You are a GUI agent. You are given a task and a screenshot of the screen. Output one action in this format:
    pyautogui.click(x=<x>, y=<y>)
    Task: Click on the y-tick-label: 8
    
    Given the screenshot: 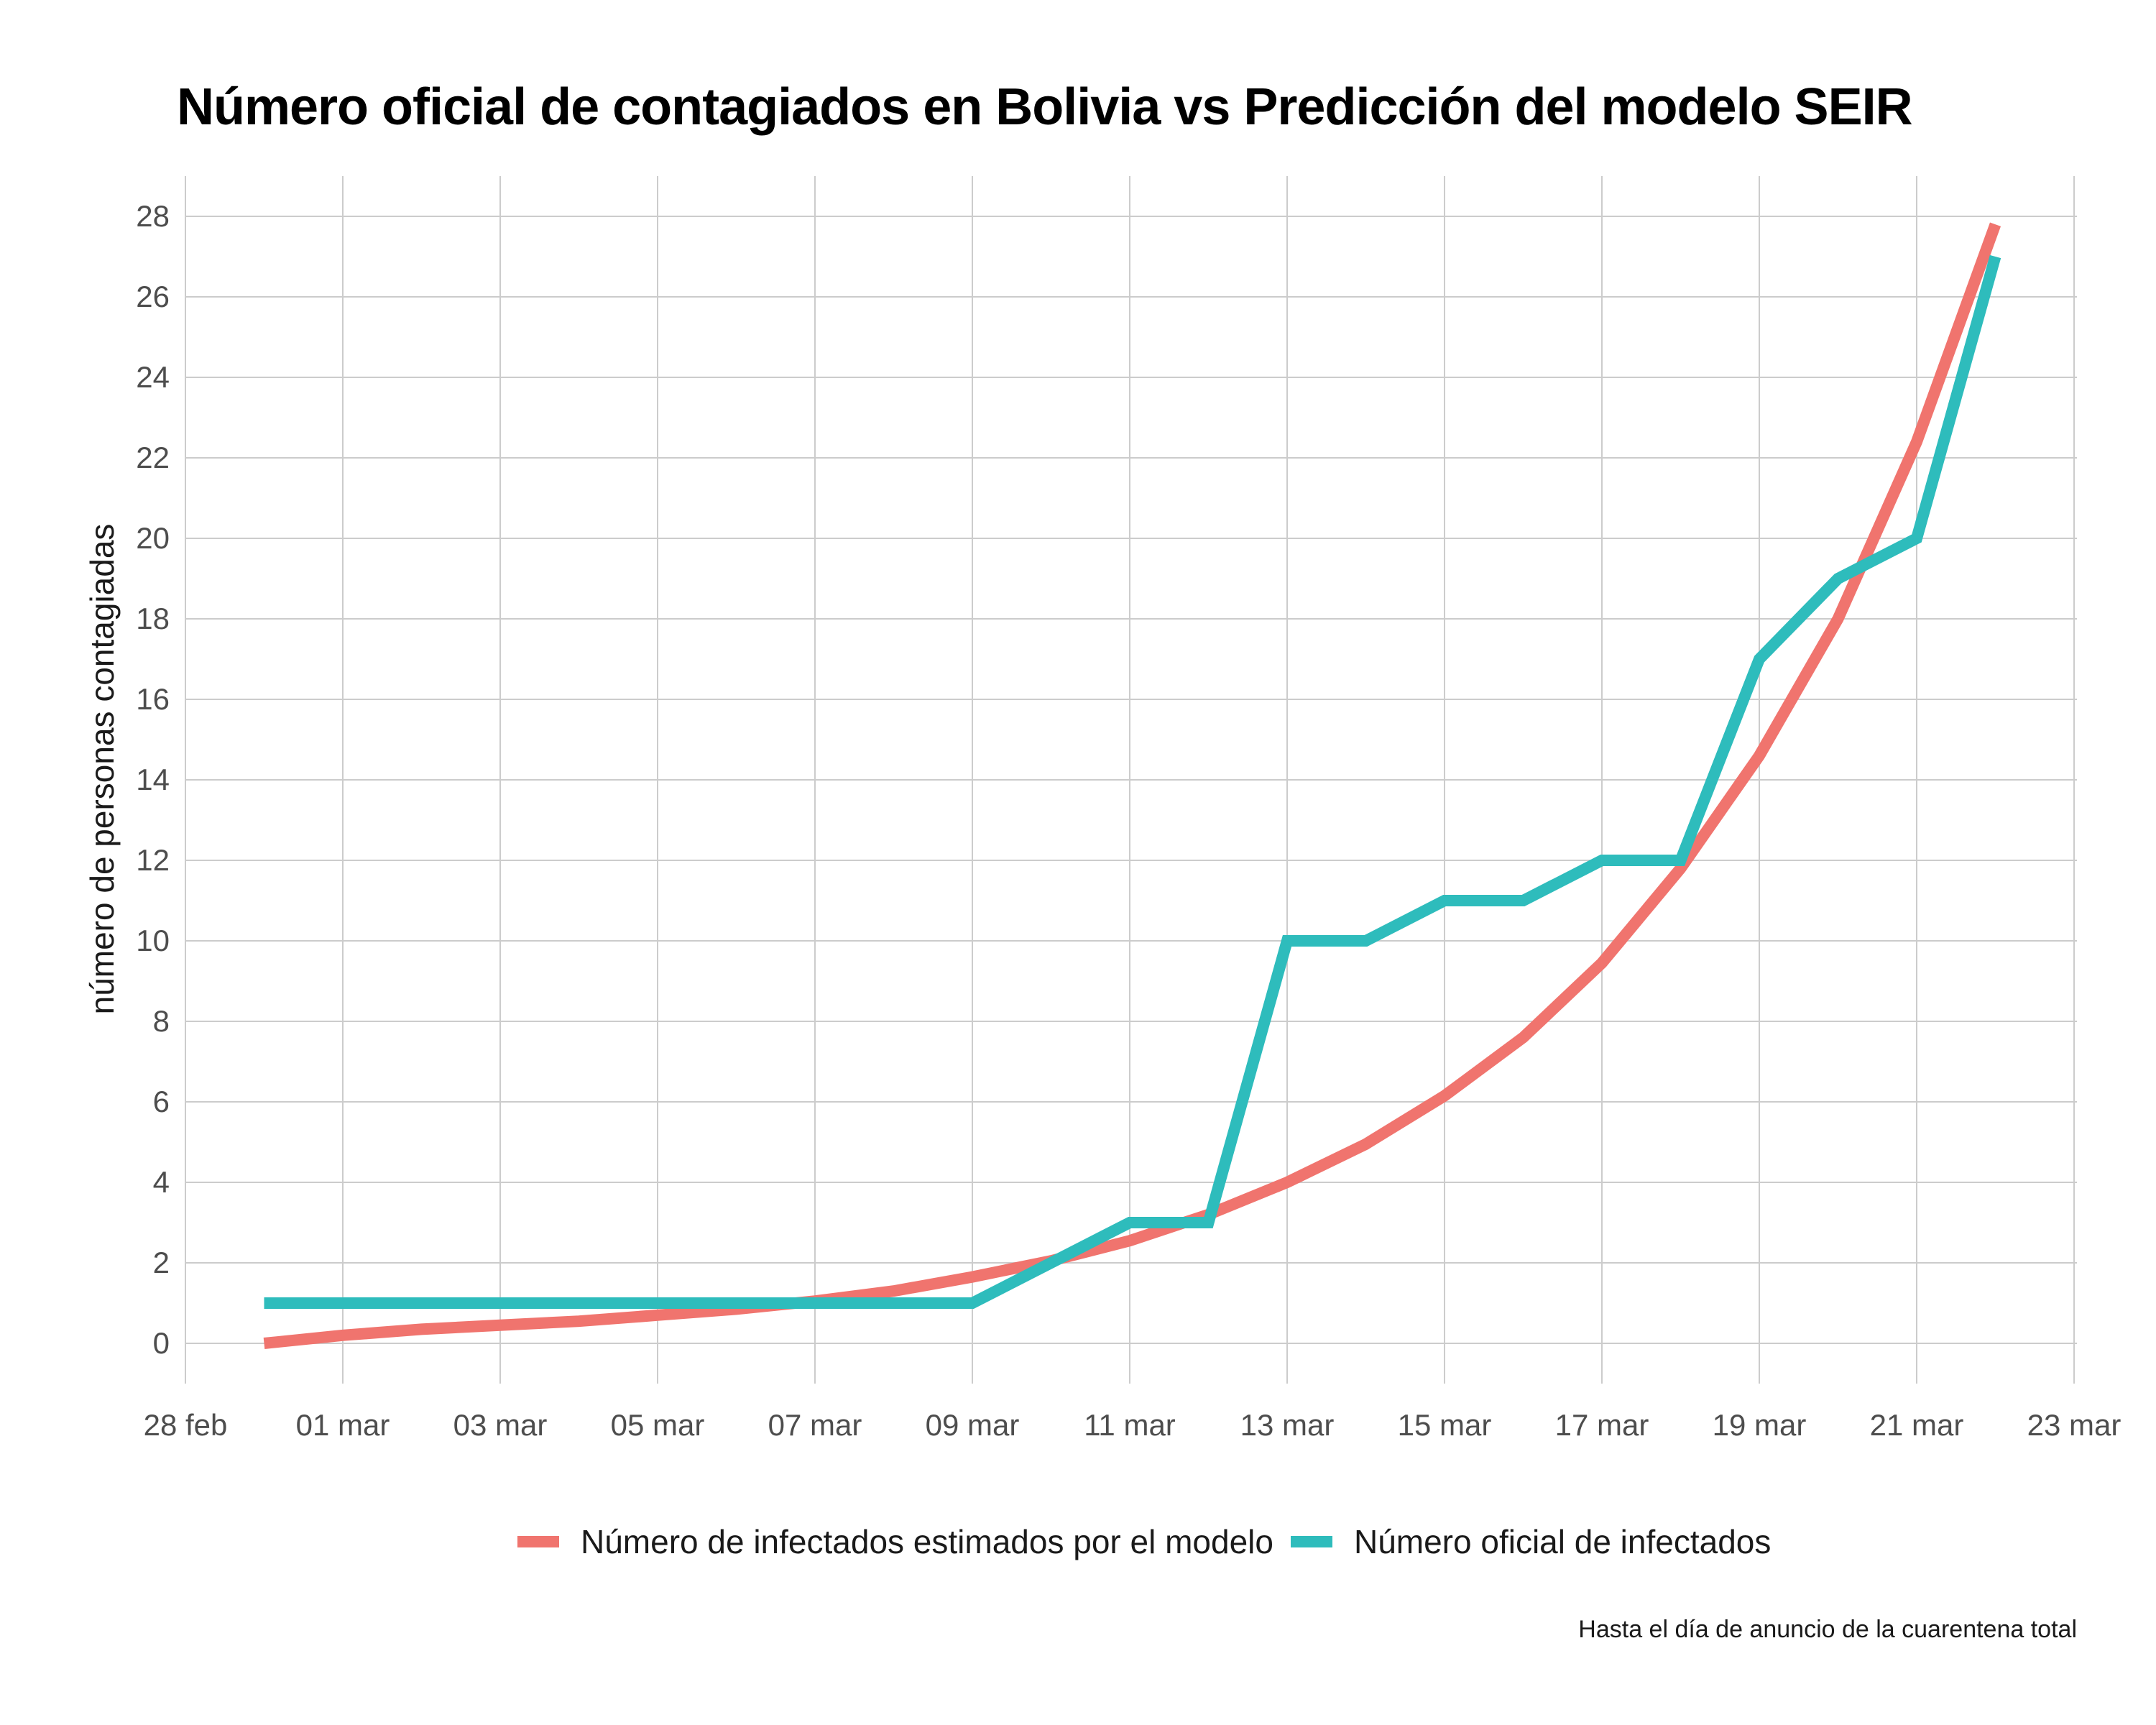 What is the action you would take?
    pyautogui.click(x=162, y=1021)
    